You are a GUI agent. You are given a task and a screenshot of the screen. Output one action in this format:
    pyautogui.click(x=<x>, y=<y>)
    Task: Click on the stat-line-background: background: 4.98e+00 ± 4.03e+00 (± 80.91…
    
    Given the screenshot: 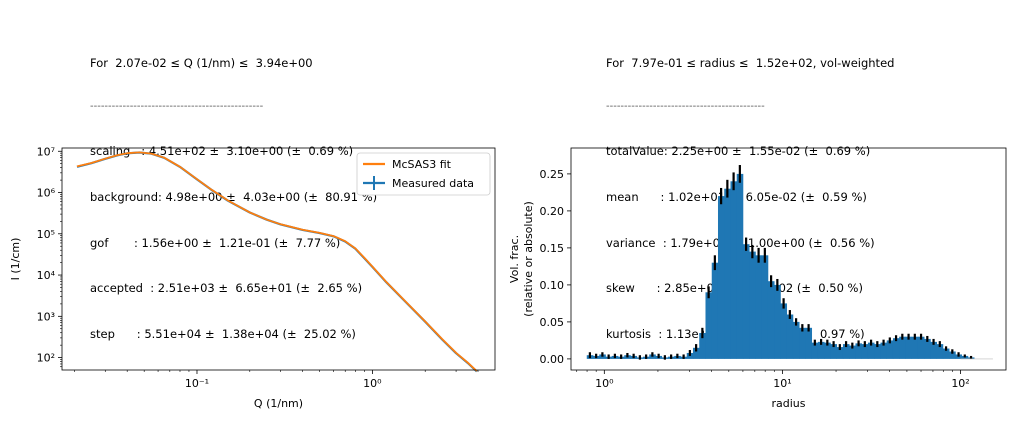 What is the action you would take?
    pyautogui.click(x=234, y=197)
    